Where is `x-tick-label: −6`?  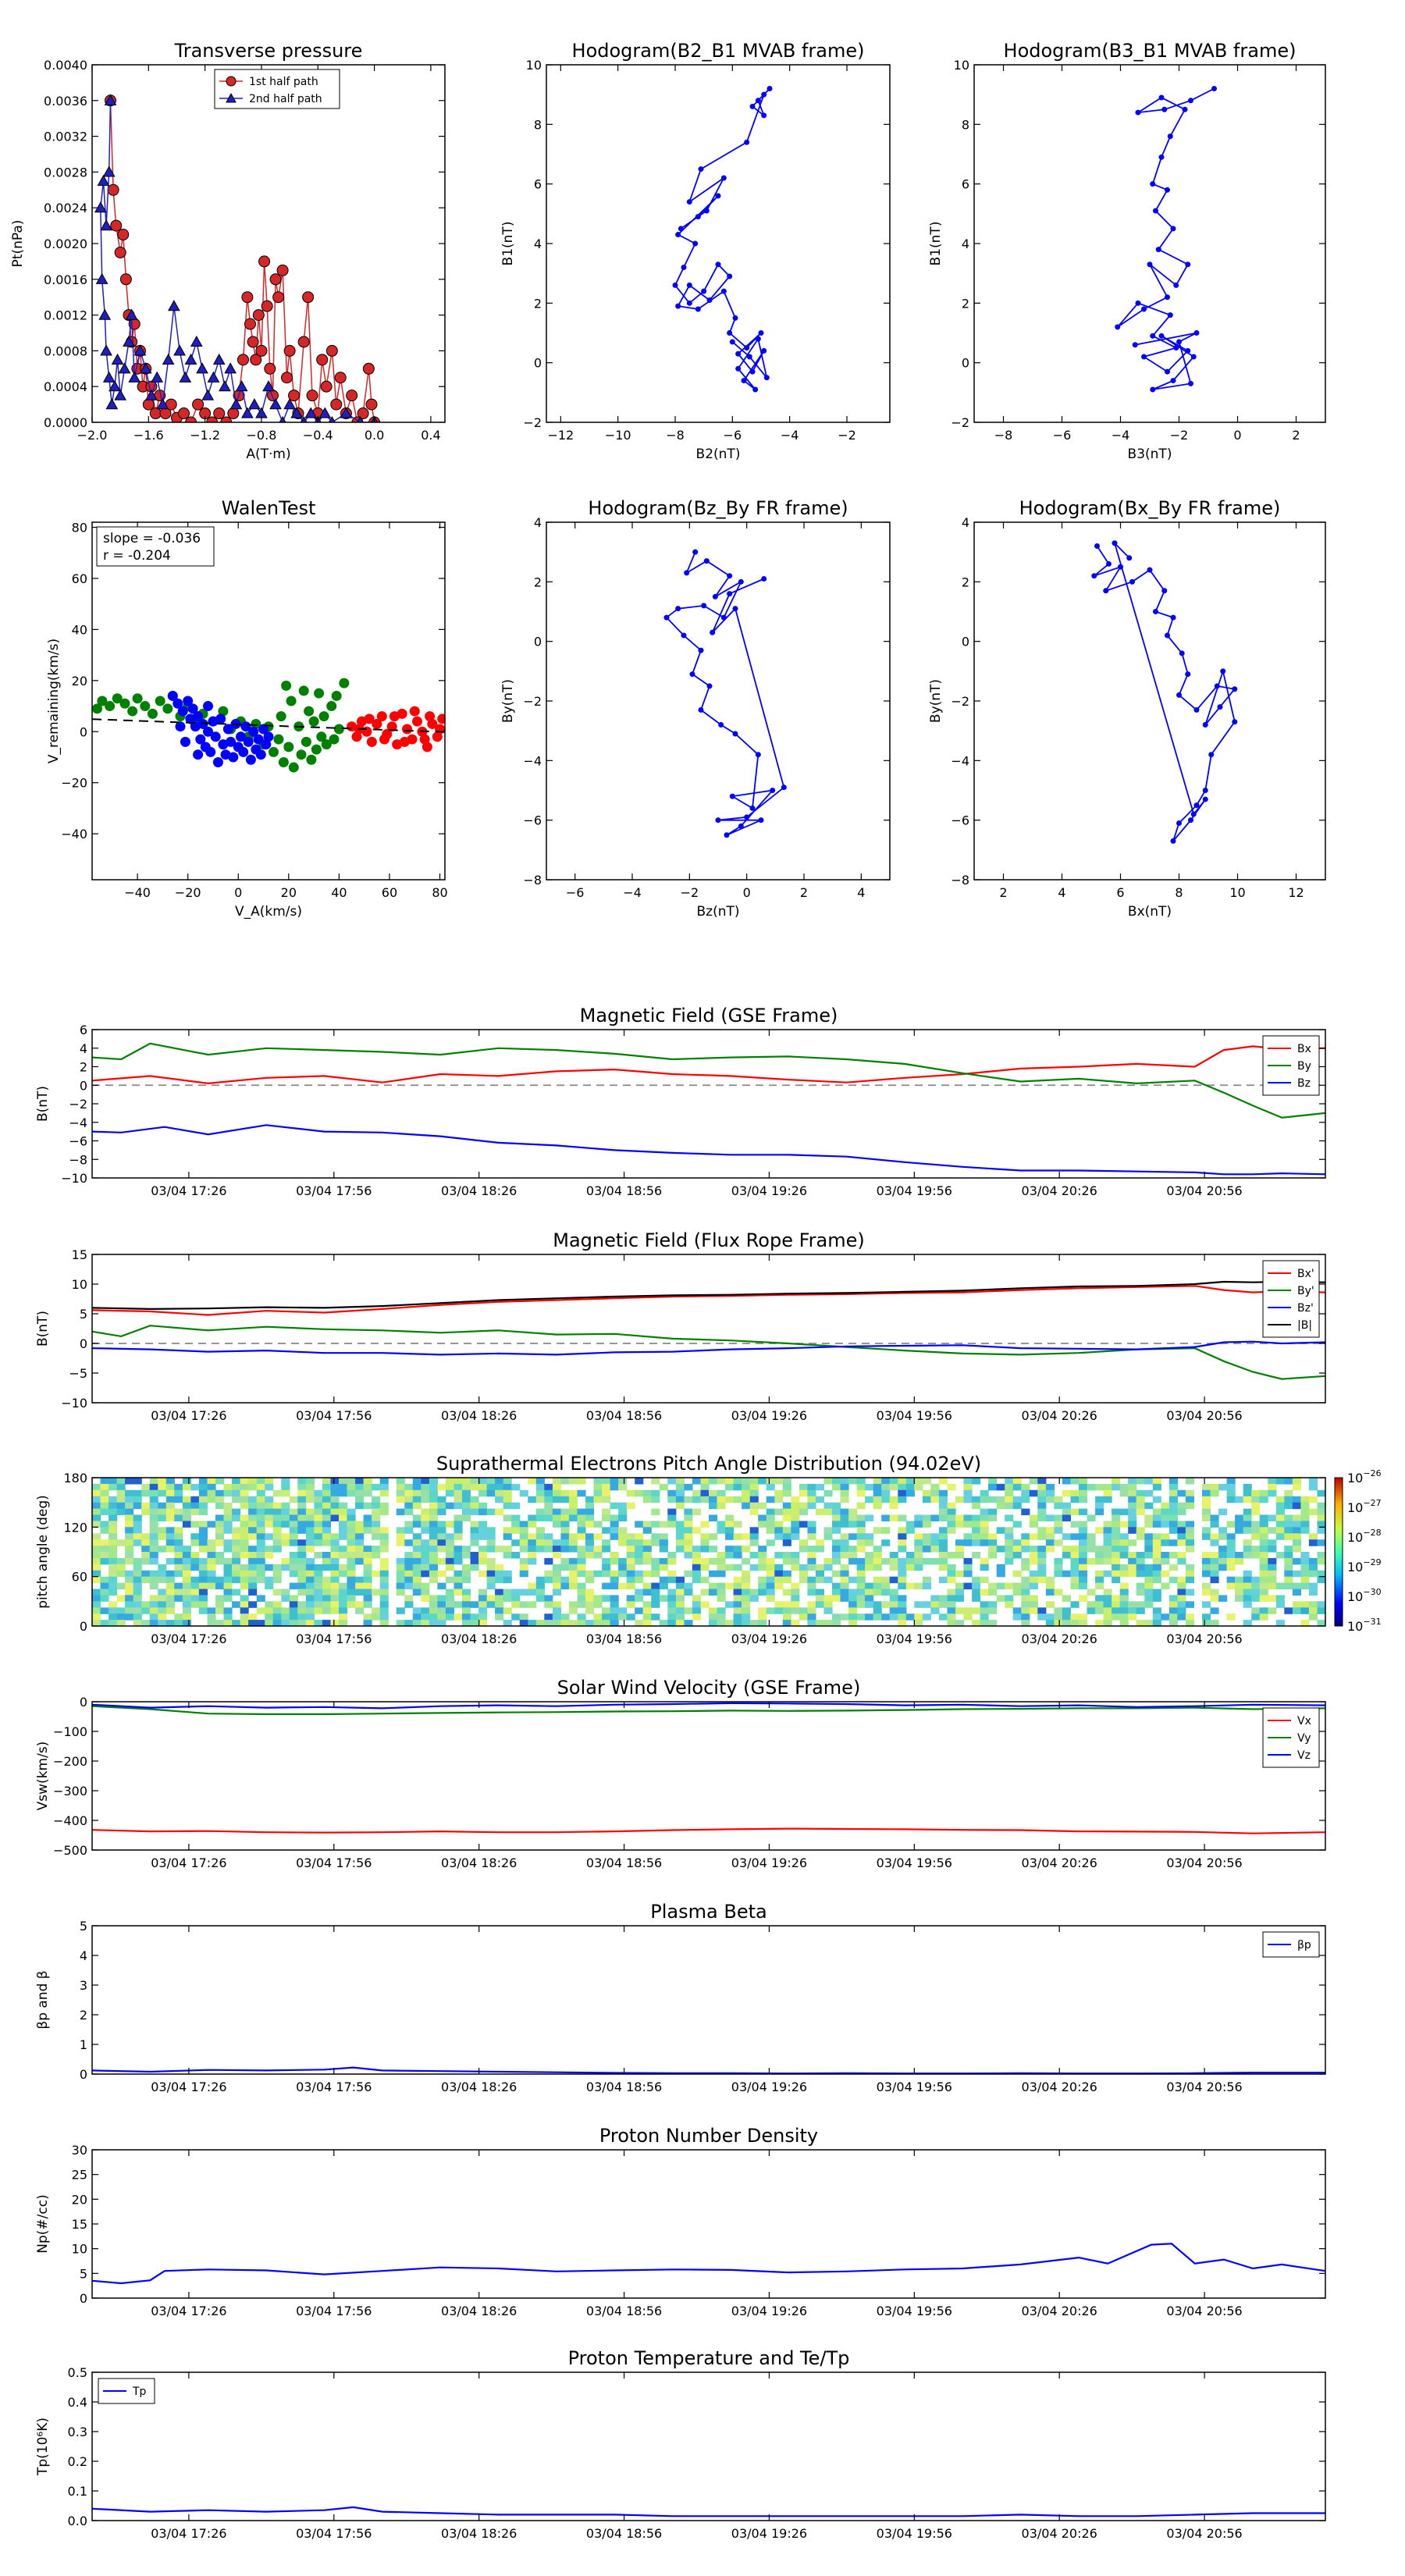 x-tick-label: −6 is located at coordinates (733, 435).